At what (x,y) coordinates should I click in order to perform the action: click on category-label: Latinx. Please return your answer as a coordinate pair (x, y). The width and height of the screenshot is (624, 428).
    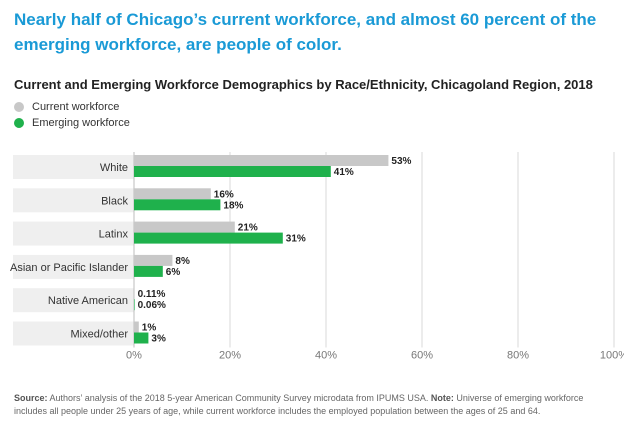
    Looking at the image, I should click on (114, 235).